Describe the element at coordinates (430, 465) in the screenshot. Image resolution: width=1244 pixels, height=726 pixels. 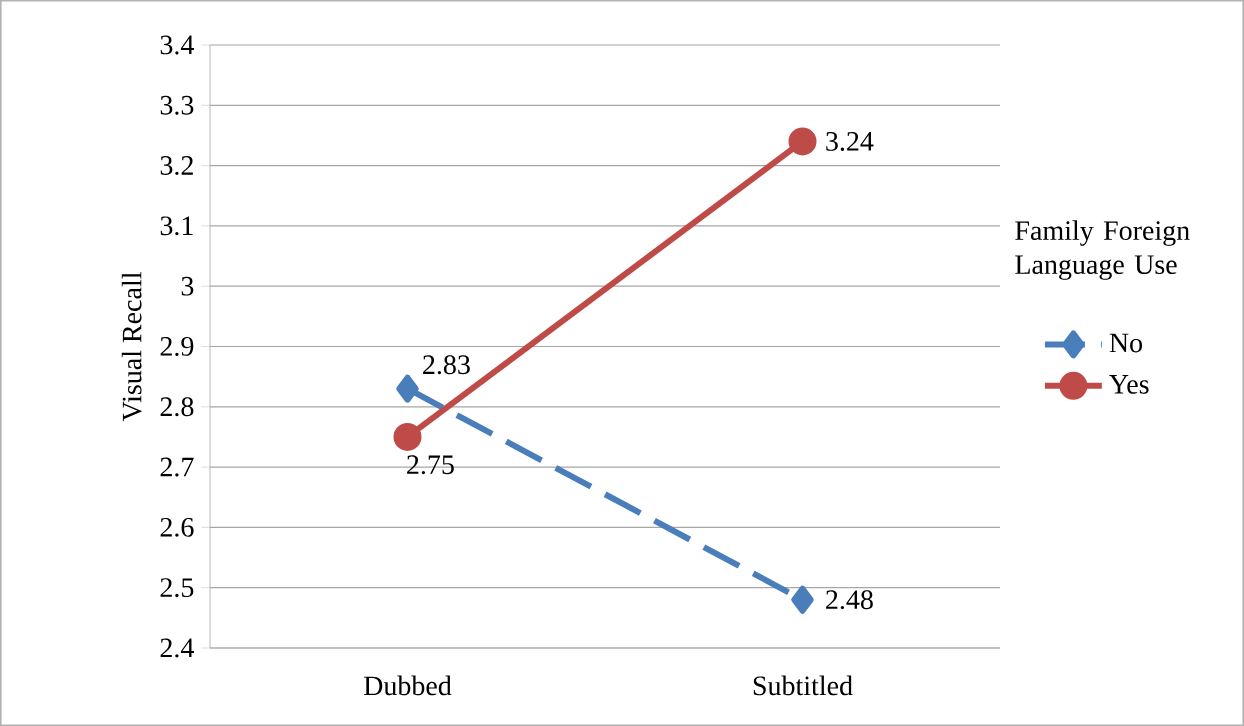
I see `data-label: 2.75` at that location.